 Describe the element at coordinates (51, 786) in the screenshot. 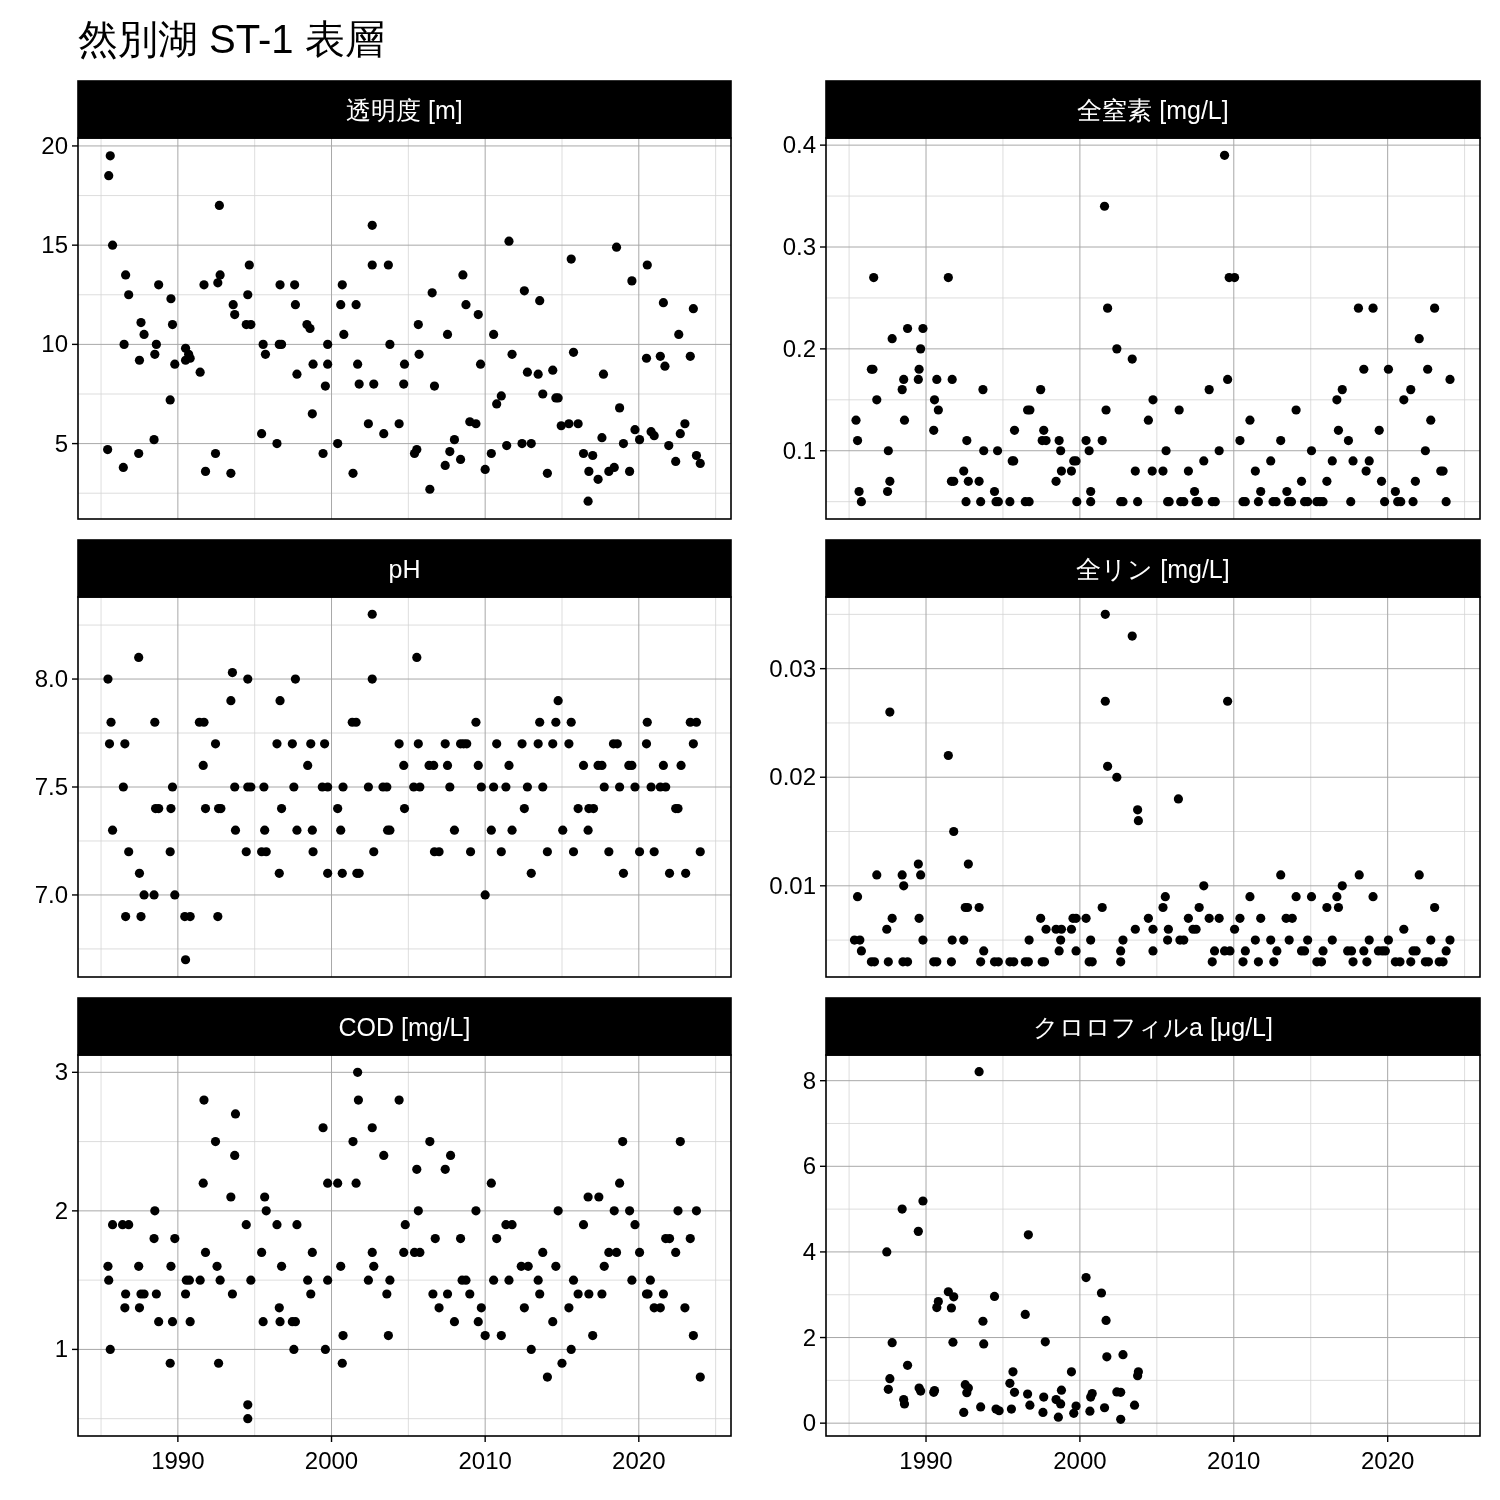

I see `y-tick-label: 7.5` at that location.